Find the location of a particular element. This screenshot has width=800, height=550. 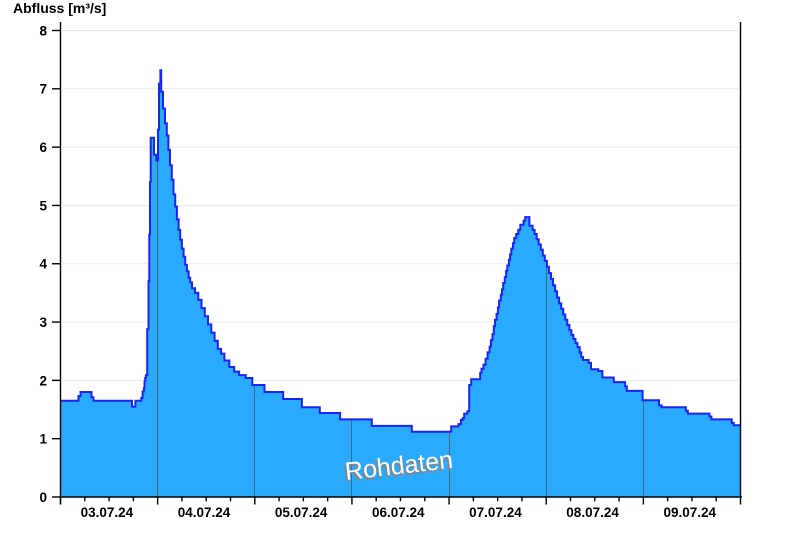

svg-text: 03.07.24 is located at coordinates (107, 512).